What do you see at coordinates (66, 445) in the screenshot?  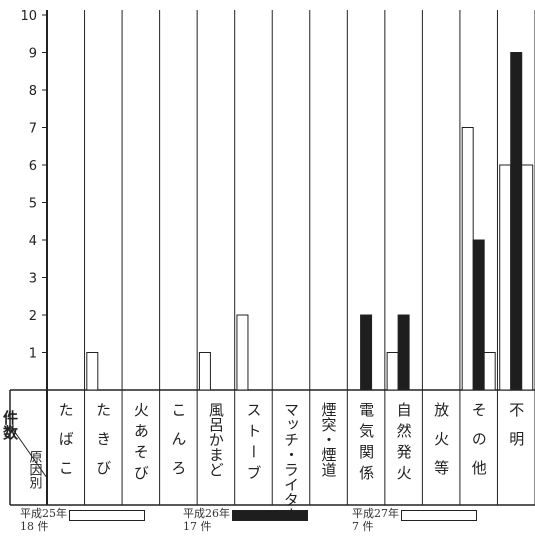 I see `category-label: たばこ` at bounding box center [66, 445].